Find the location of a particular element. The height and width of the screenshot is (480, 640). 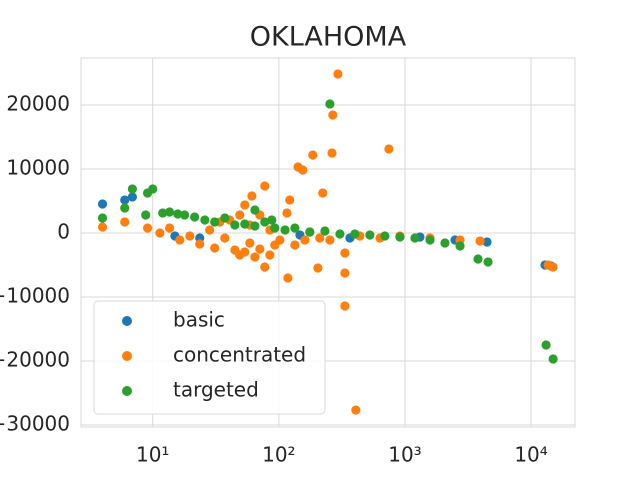

y-tick-label: −20000 is located at coordinates (35, 360).